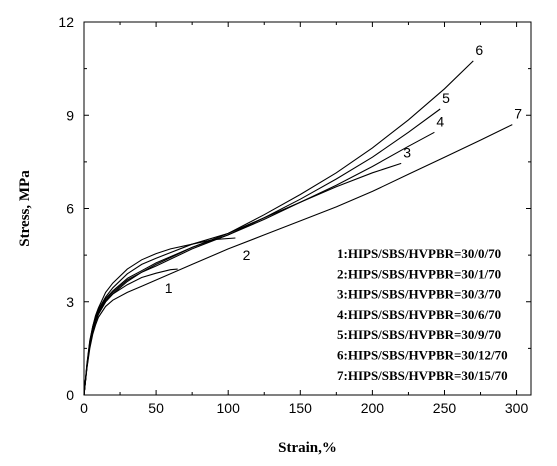 The width and height of the screenshot is (557, 466). Describe the element at coordinates (373, 408) in the screenshot. I see `x-tick-label: 200` at that location.